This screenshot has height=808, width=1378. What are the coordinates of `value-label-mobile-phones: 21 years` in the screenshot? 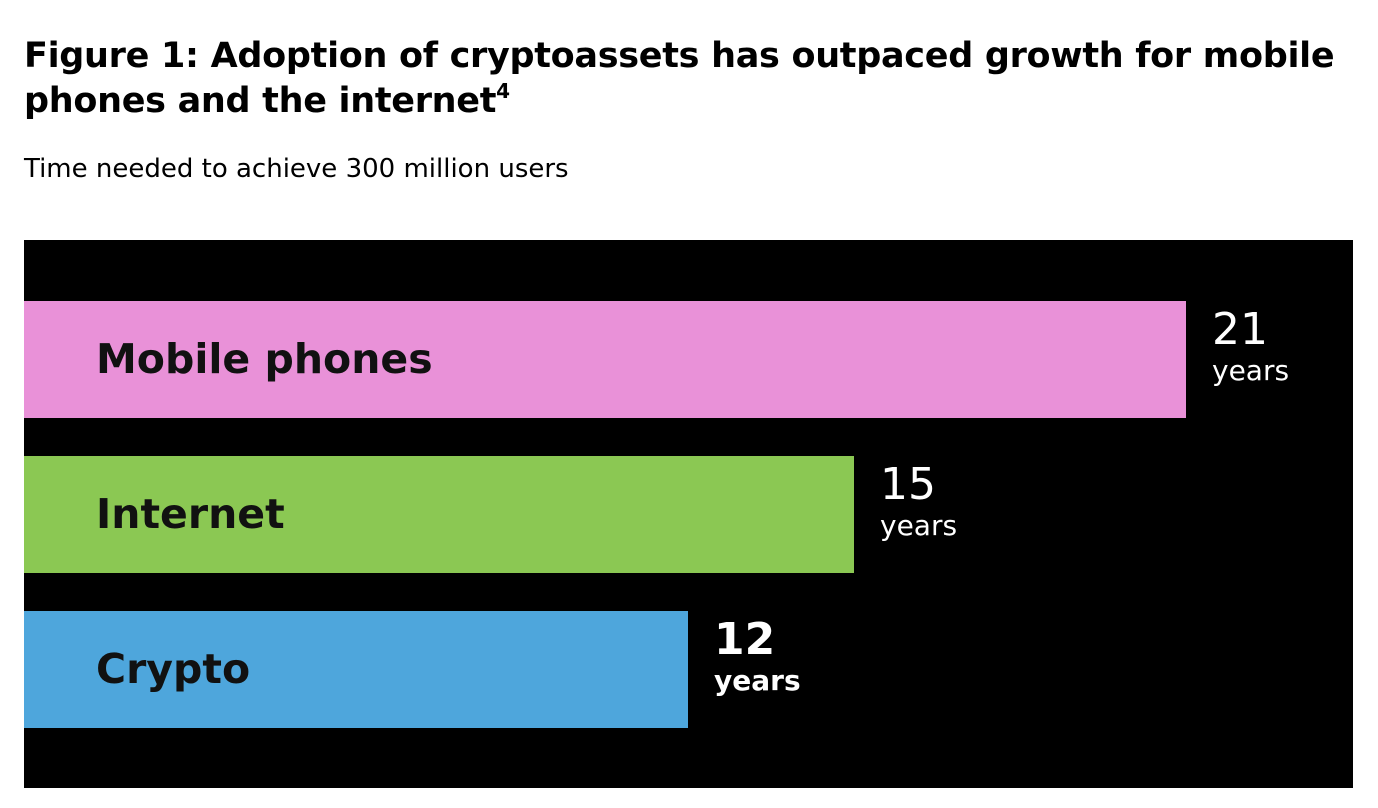 It's located at (1250, 347).